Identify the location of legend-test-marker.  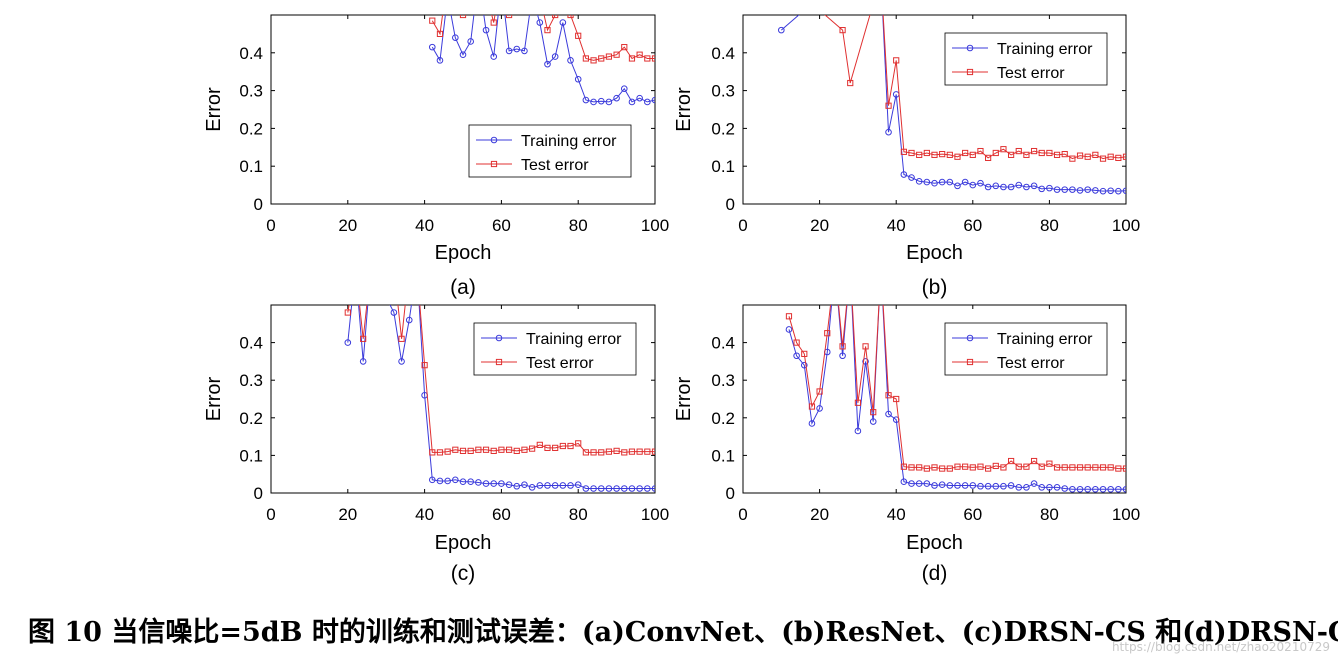
(499, 362).